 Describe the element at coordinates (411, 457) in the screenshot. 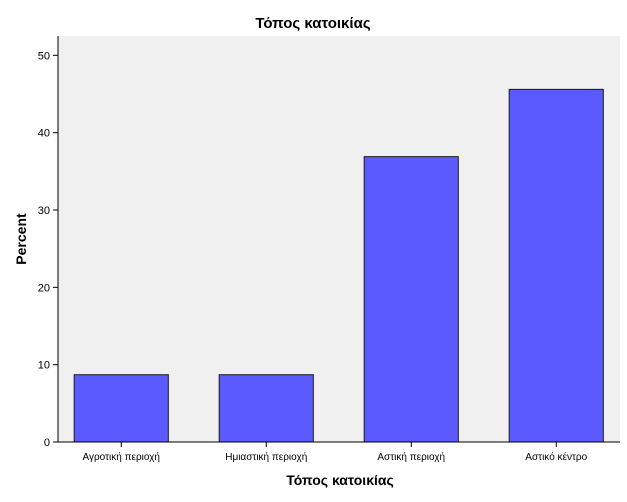

I see `x-tick-label: Αστική περιοχή` at that location.